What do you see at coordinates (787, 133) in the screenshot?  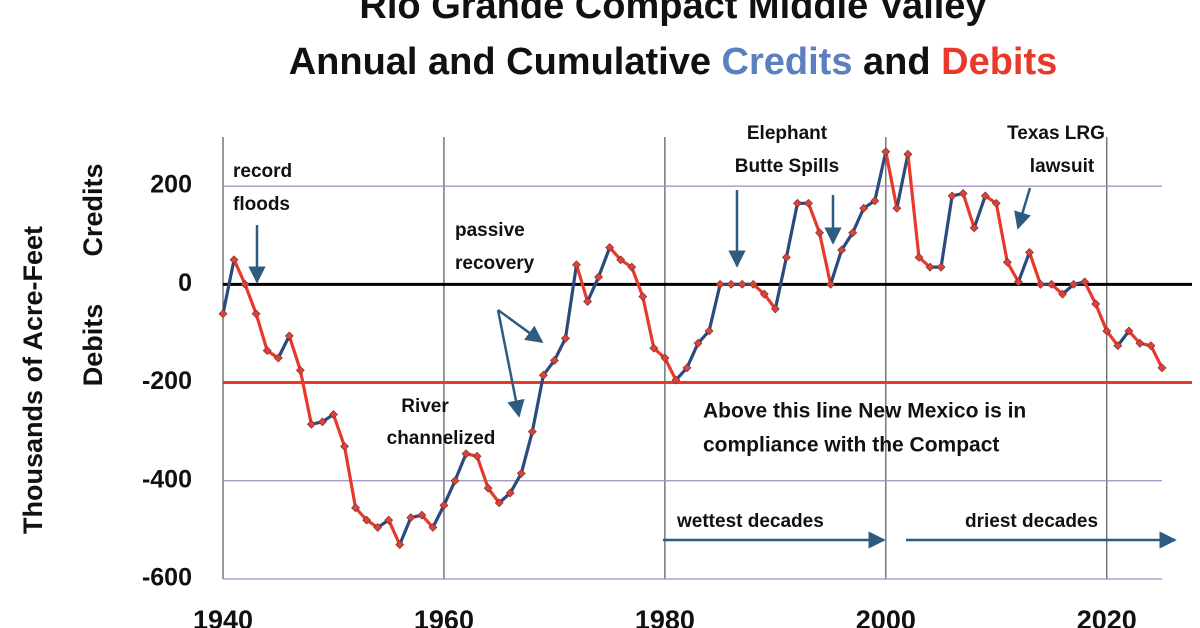 I see `annotation: Elephant` at bounding box center [787, 133].